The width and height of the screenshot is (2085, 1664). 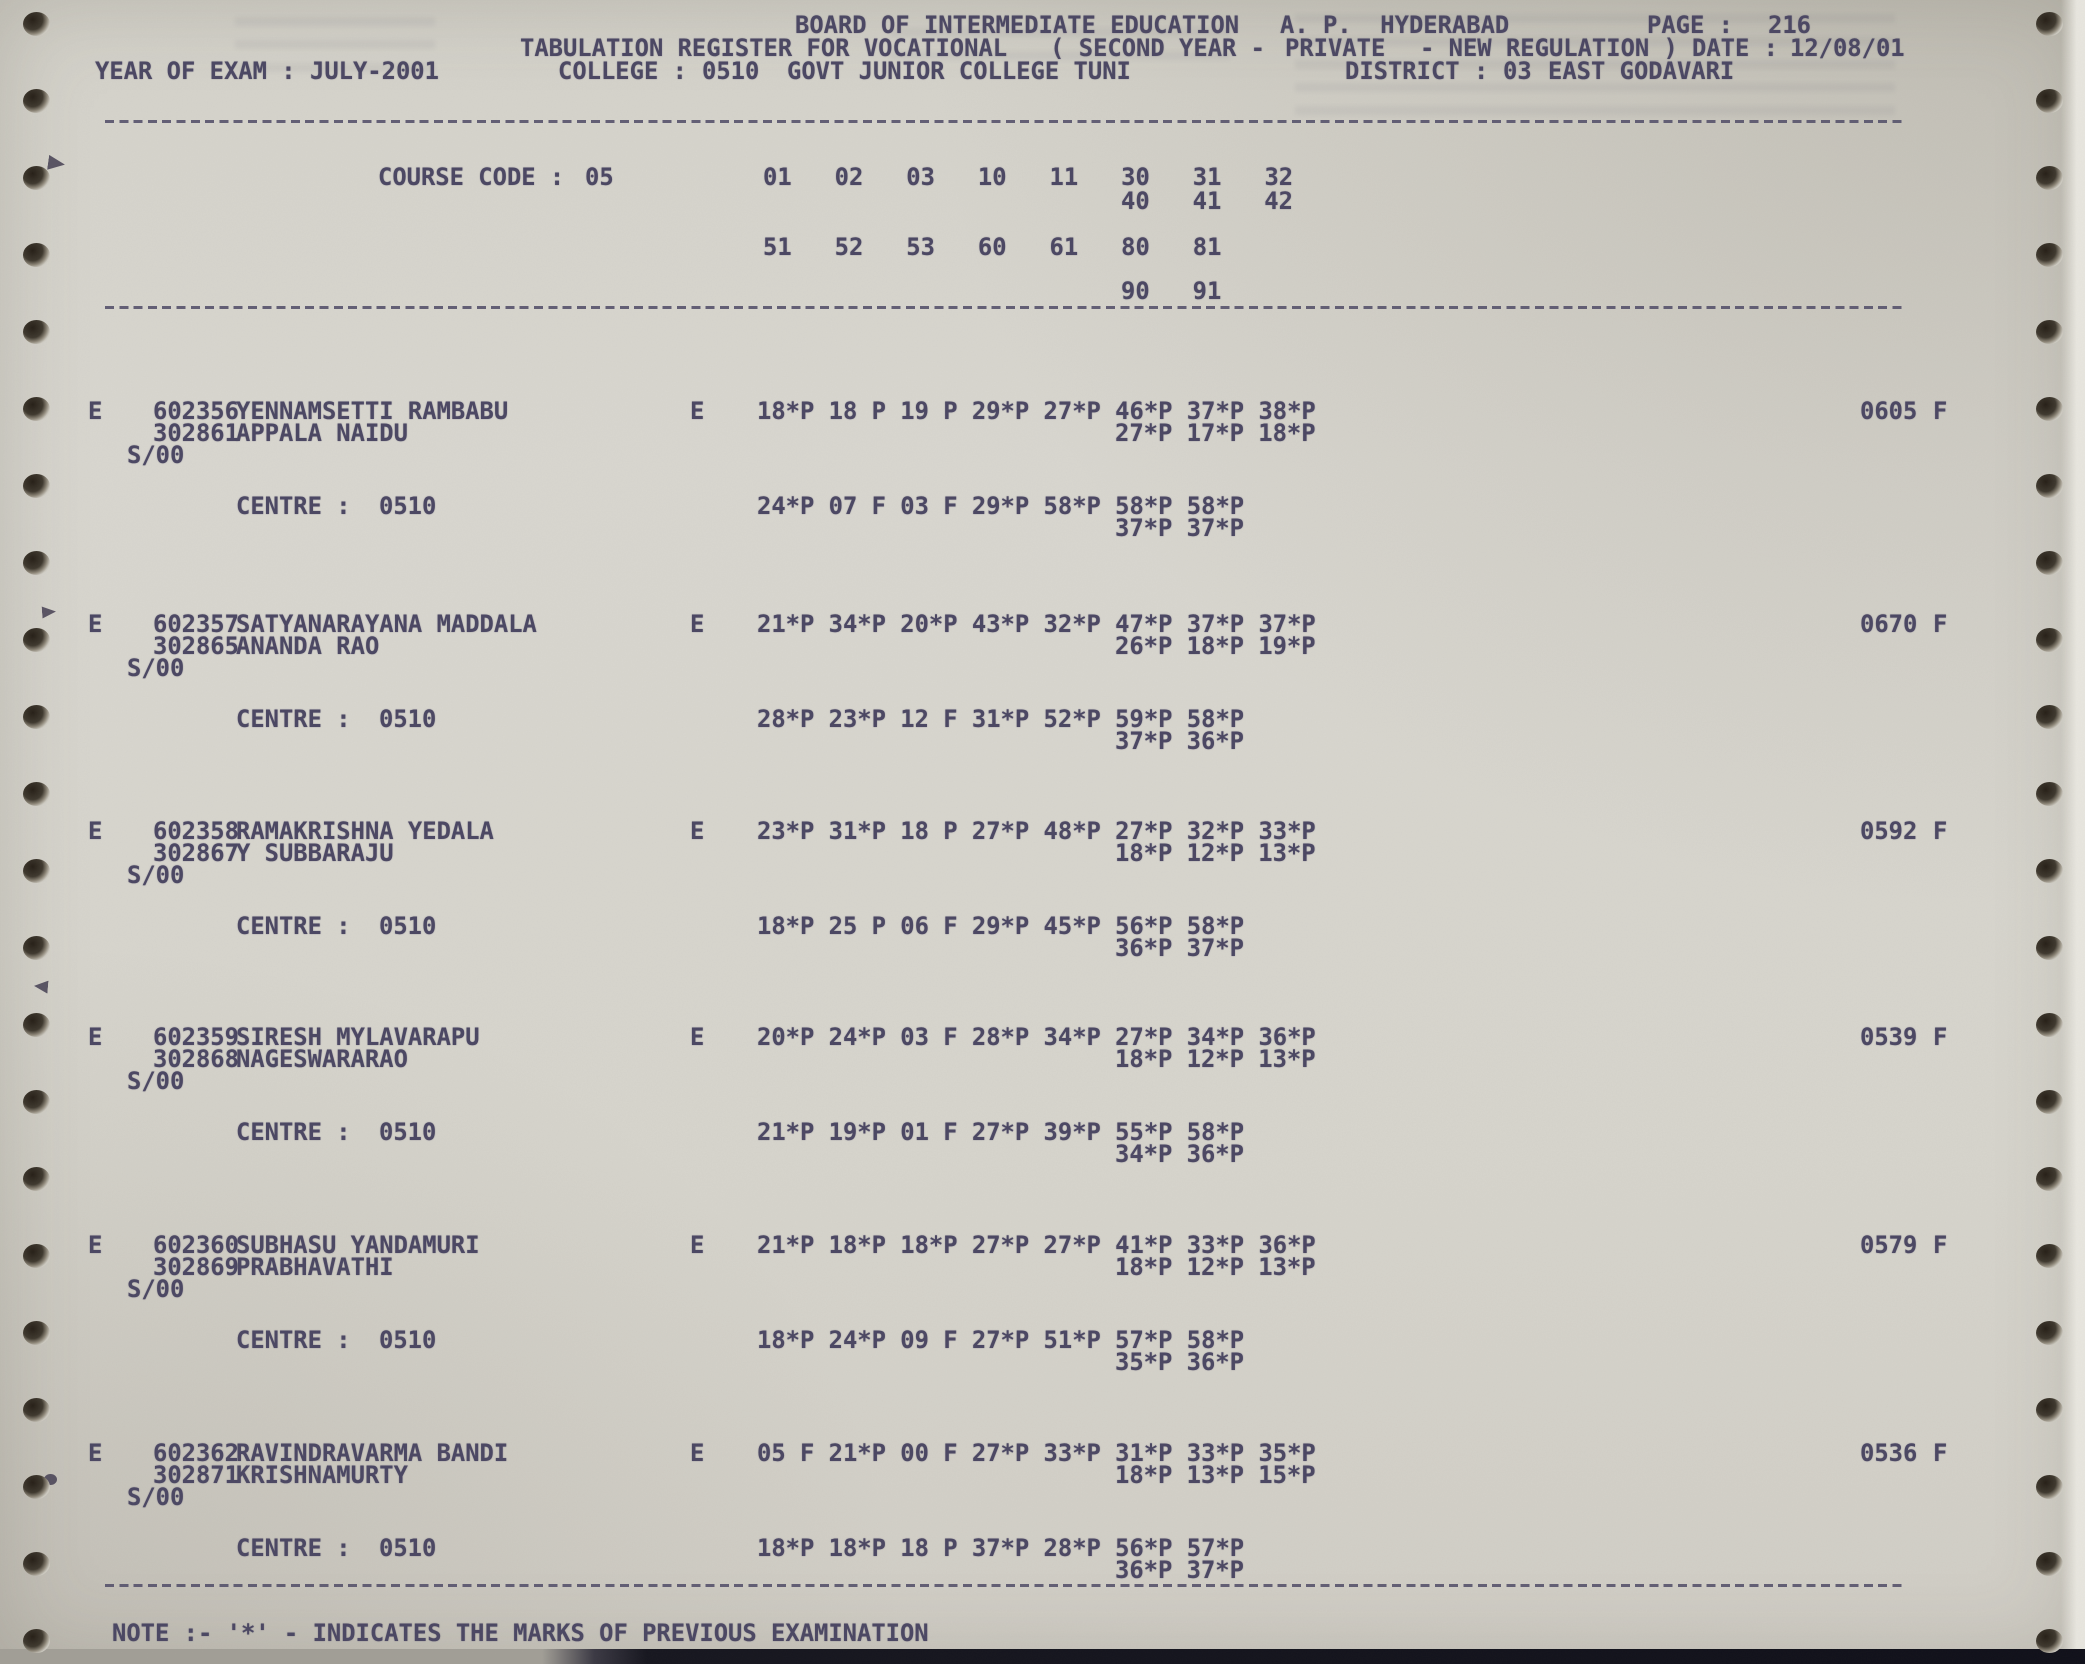 What do you see at coordinates (1179, 1154) in the screenshot?
I see `centre-marks-line2: 34*P 36*P` at bounding box center [1179, 1154].